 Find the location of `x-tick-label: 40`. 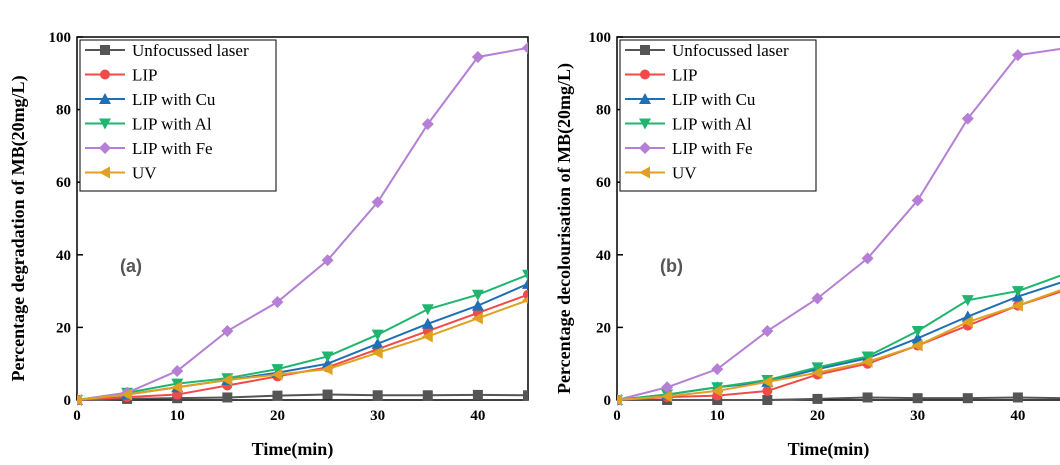

x-tick-label: 40 is located at coordinates (477, 416).